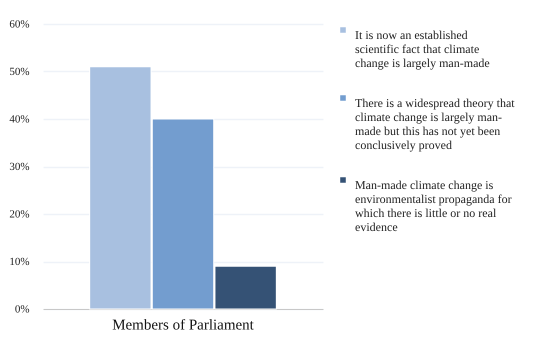 This screenshot has width=550, height=350. What do you see at coordinates (19, 120) in the screenshot?
I see `y-tick-label: 40%` at bounding box center [19, 120].